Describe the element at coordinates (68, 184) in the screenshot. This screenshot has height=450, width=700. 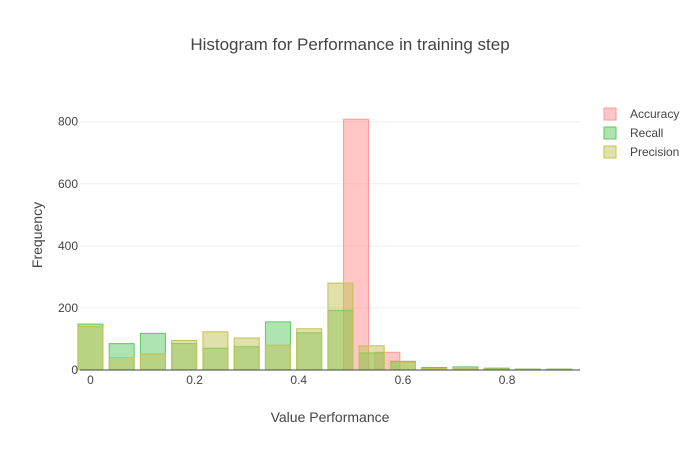
I see `y-tick-label: 600` at that location.